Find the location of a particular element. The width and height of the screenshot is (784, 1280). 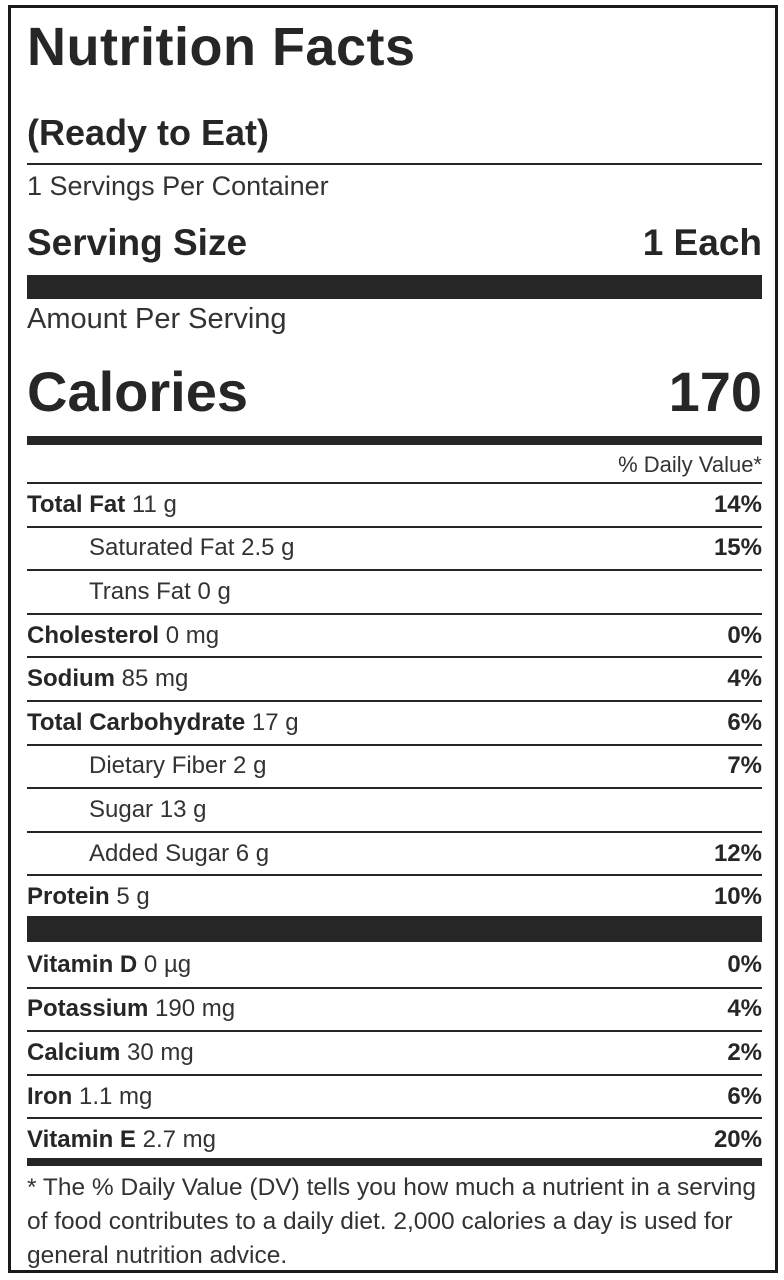

divider-footnote is located at coordinates (394, 1162).